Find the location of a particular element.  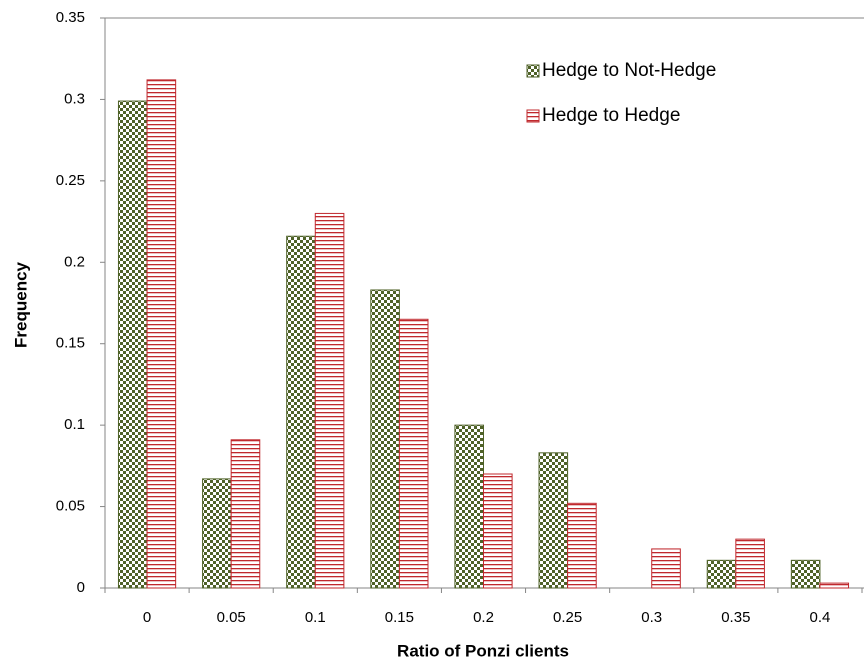

y-tick-label: 0.3 is located at coordinates (74, 98).